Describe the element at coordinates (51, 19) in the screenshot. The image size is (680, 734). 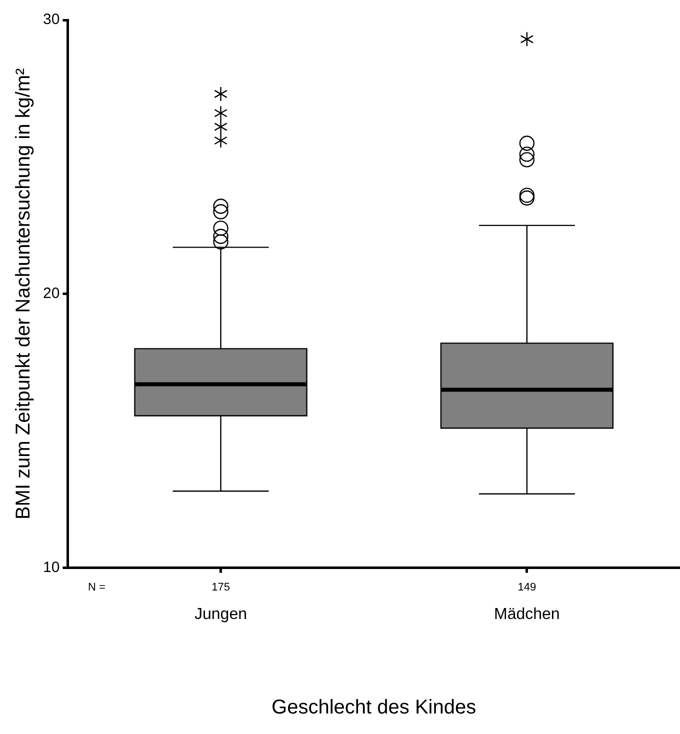
I see `y-tick-label: 30` at that location.